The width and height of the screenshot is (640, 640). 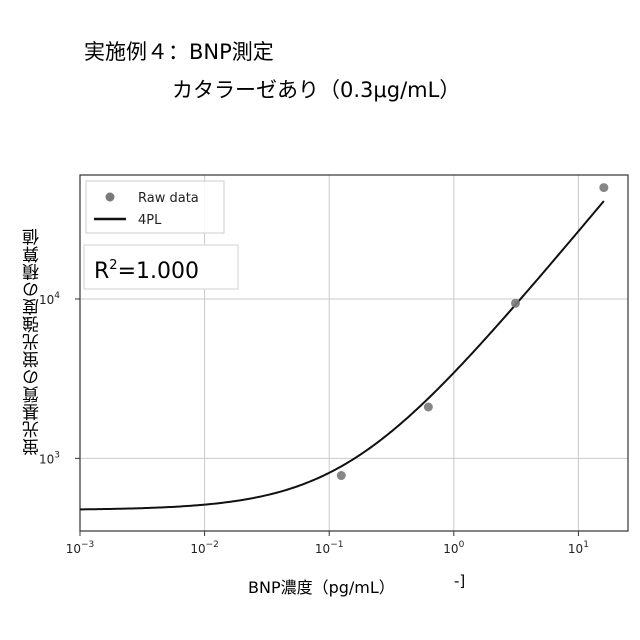 What do you see at coordinates (168, 198) in the screenshot?
I see `legend-label-raw-data: Raw data` at bounding box center [168, 198].